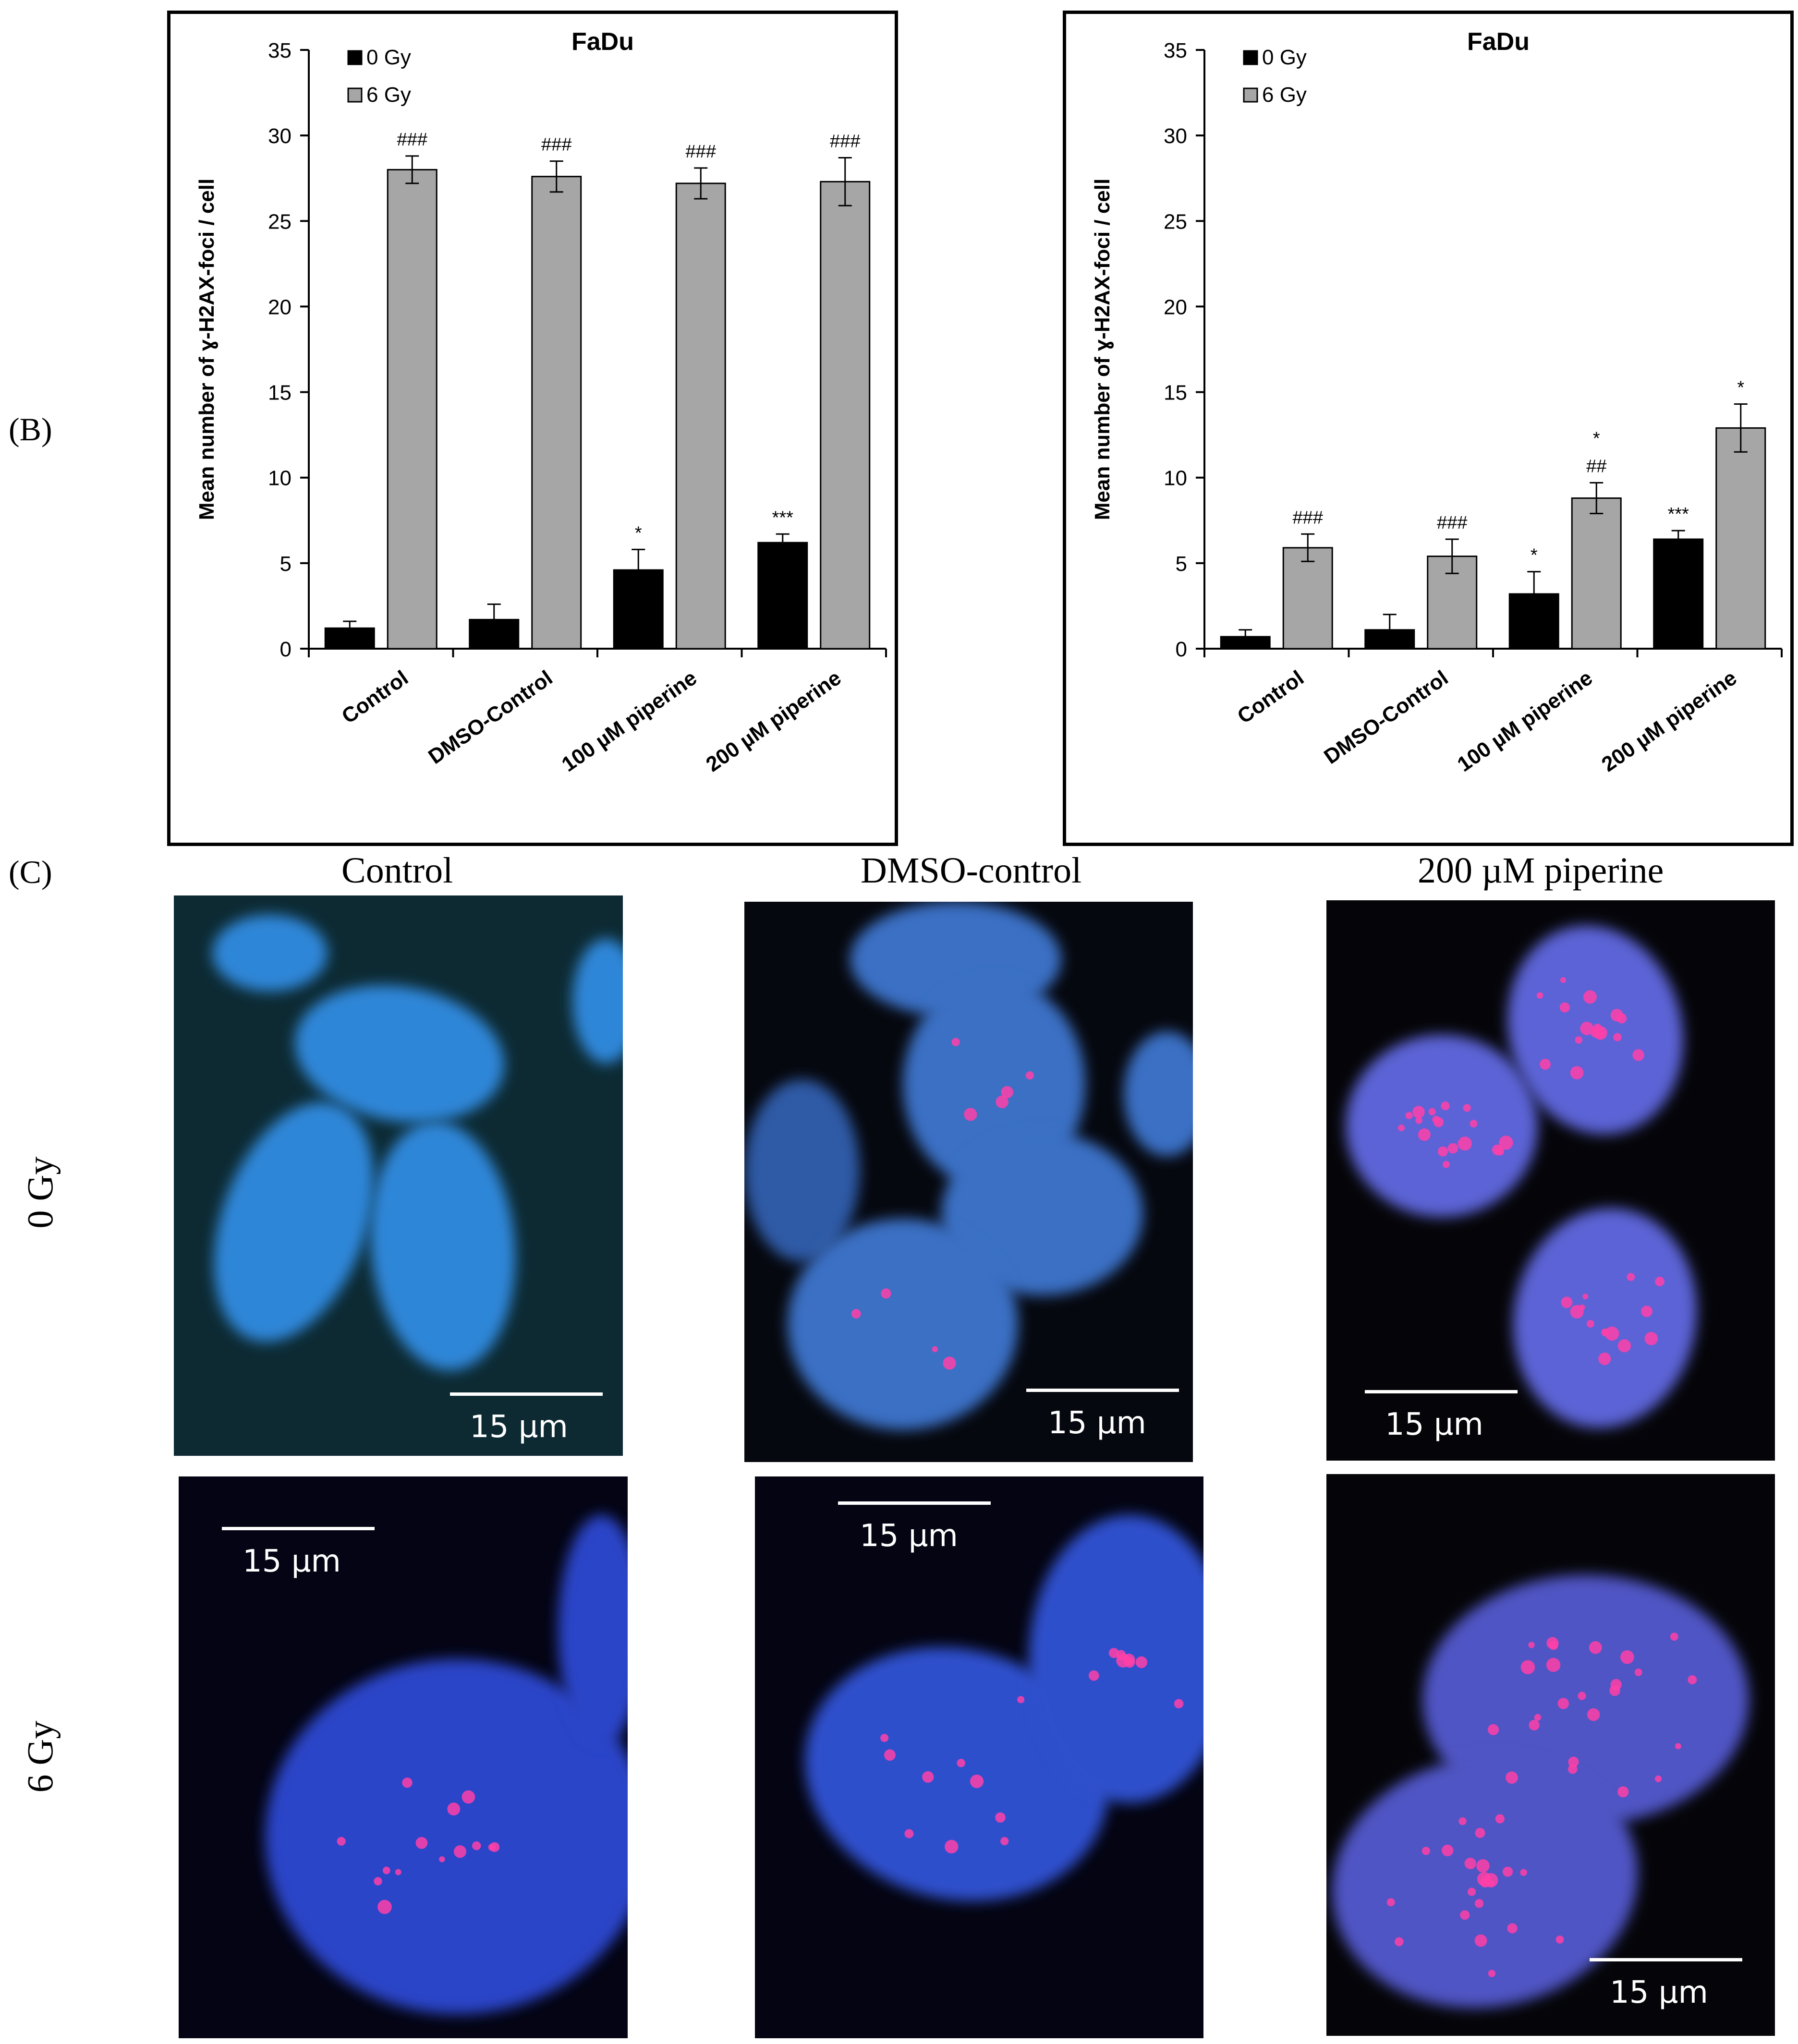 Image resolution: width=1798 pixels, height=2044 pixels. Describe the element at coordinates (1175, 307) in the screenshot. I see `y-tick-label: 20` at that location.